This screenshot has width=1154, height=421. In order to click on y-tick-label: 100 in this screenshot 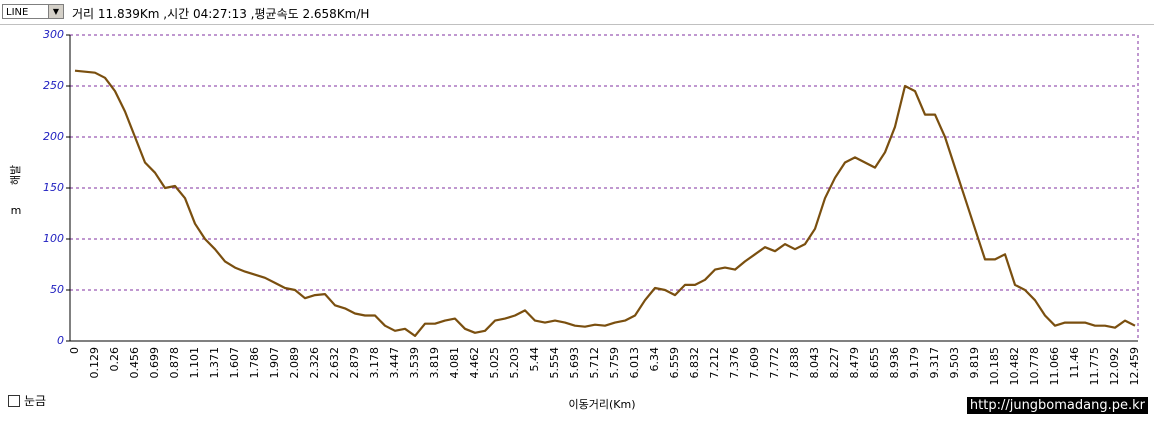, I will do `click(53, 238)`.